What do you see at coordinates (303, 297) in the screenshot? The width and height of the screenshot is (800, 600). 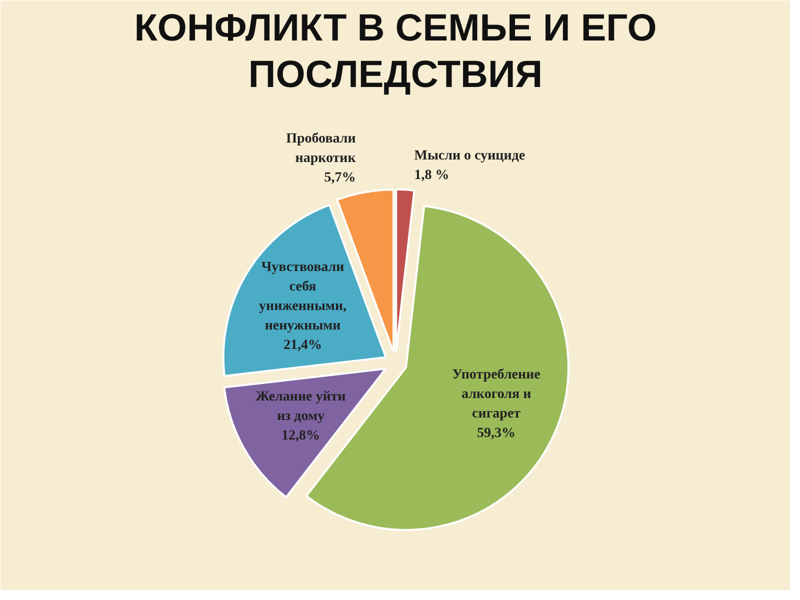 I see `slice-label: Чувствовали себя униженными, ненужными` at bounding box center [303, 297].